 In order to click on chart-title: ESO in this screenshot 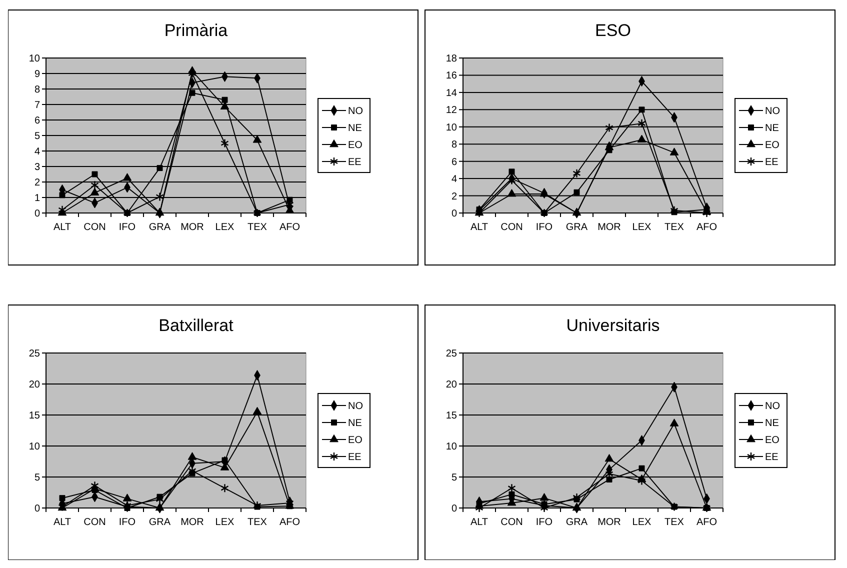, I will do `click(613, 30)`.